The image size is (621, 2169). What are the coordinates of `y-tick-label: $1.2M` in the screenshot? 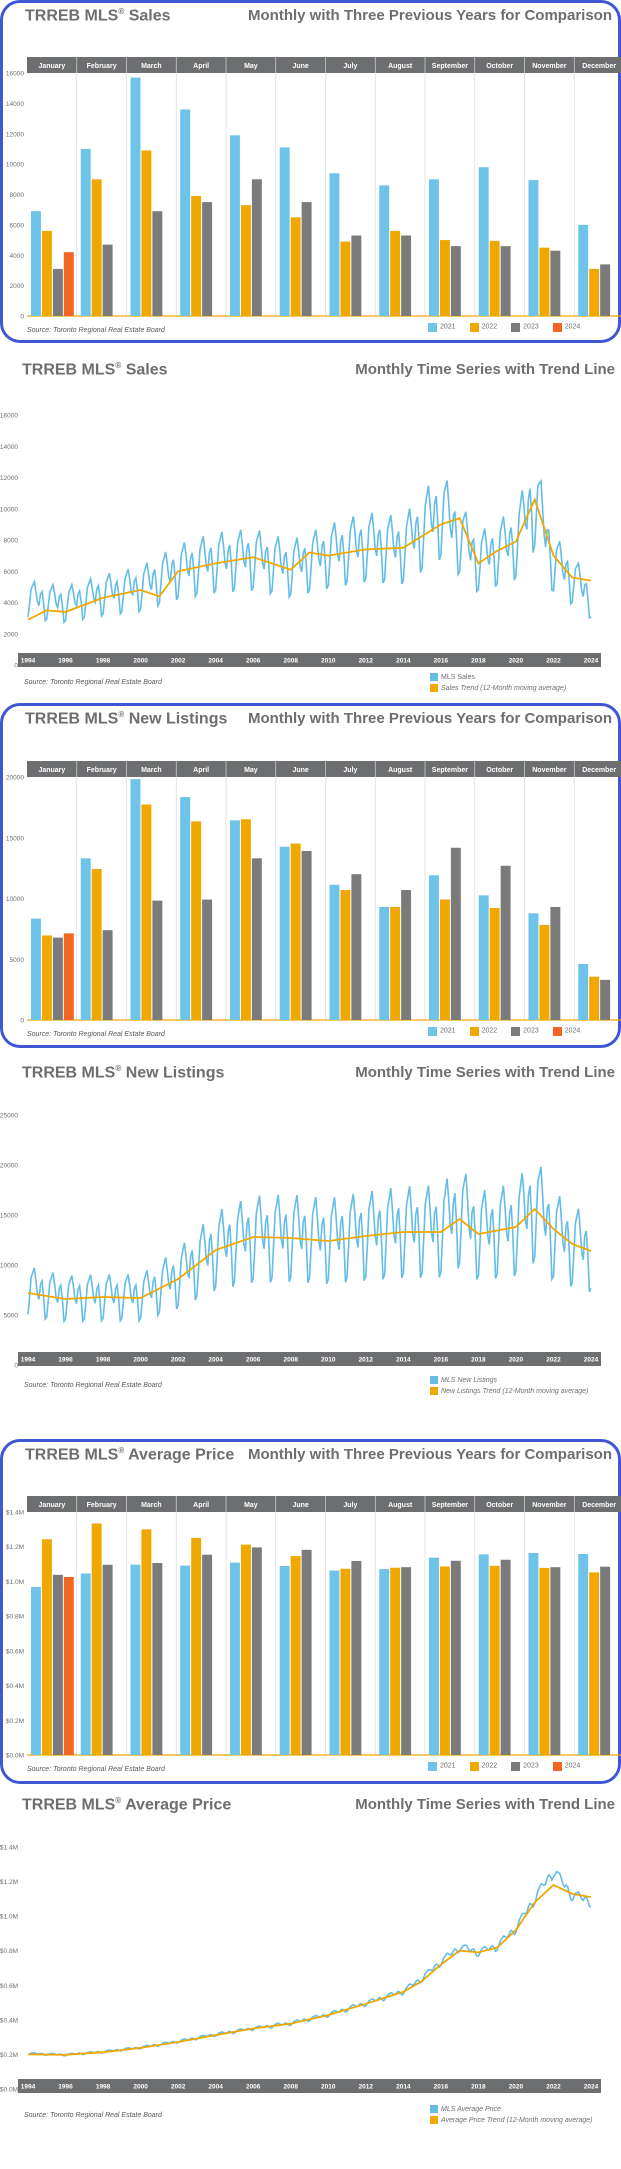 It's located at (15, 1547).